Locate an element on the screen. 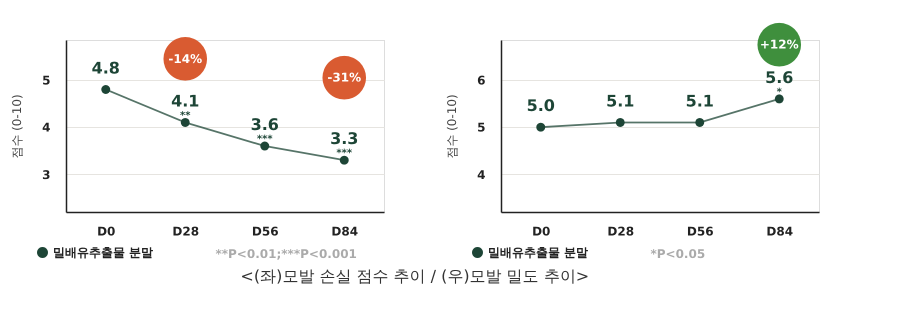  annotation: -14% is located at coordinates (185, 59).